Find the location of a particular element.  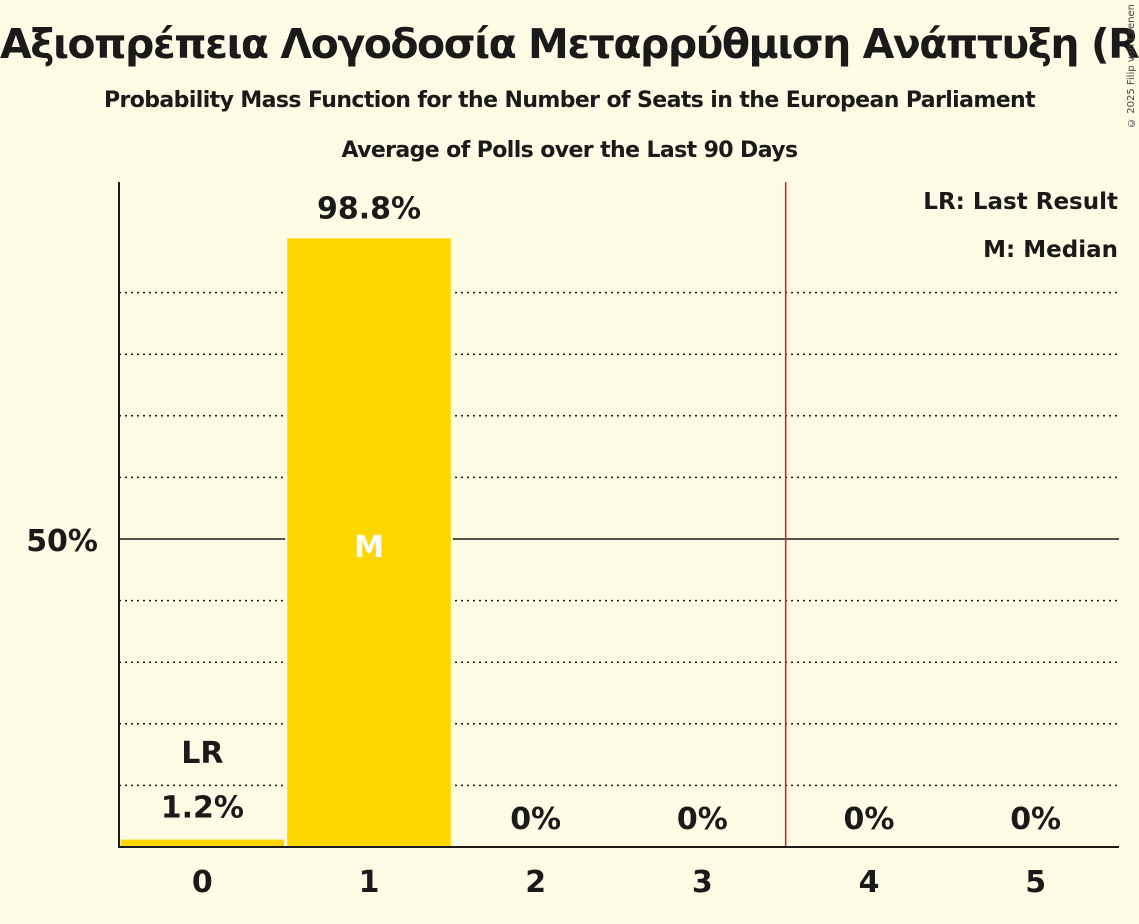

x-tick-0: 0 is located at coordinates (202, 882).